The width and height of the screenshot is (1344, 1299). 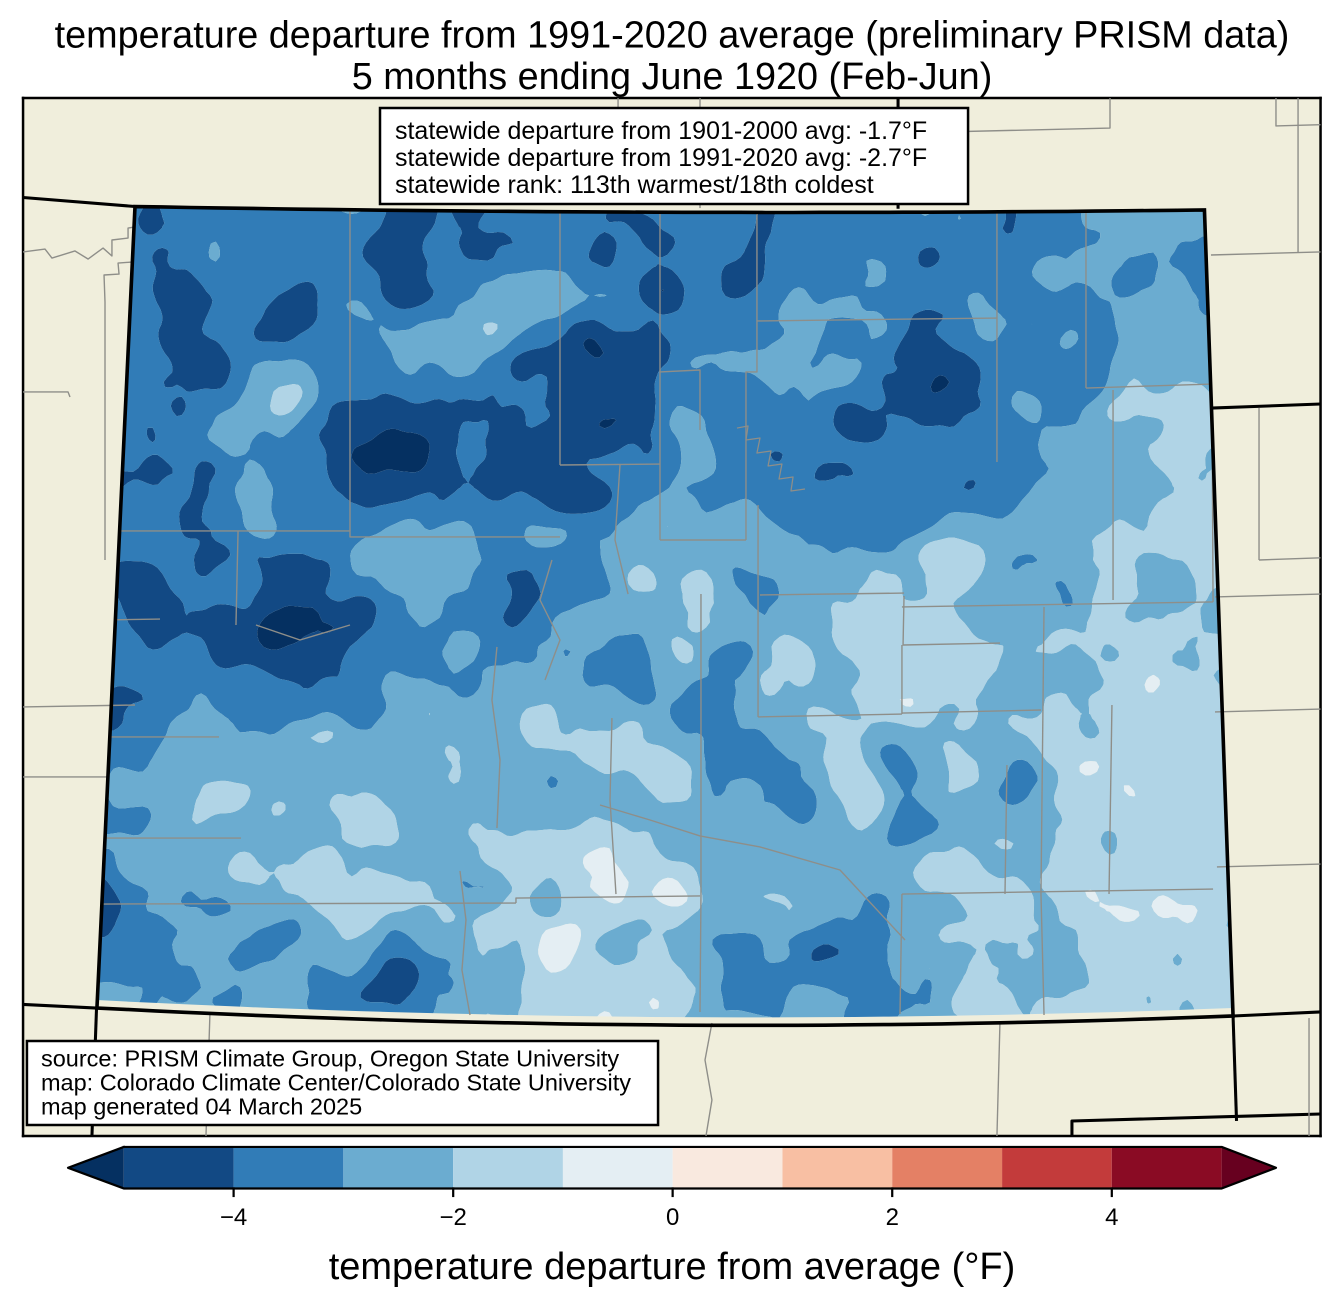 I want to click on svg-text: −4, so click(x=233, y=1217).